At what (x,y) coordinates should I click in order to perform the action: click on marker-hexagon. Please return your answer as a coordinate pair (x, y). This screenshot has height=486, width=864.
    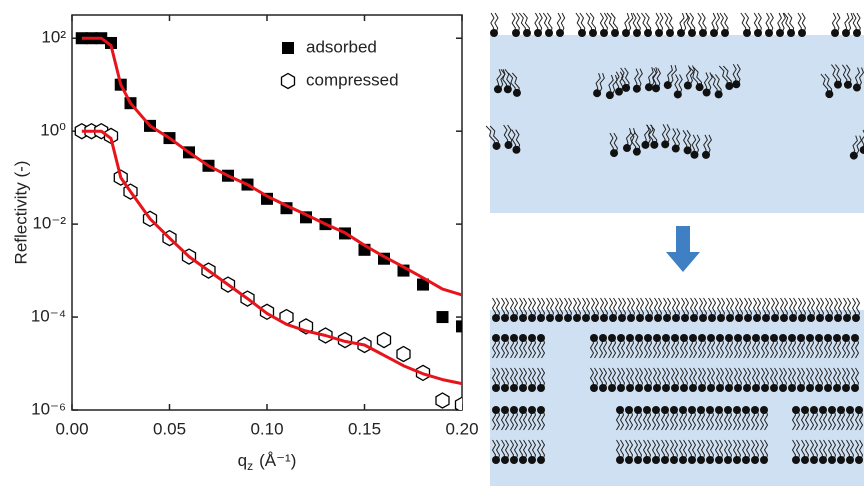
    Looking at the image, I should click on (288, 81).